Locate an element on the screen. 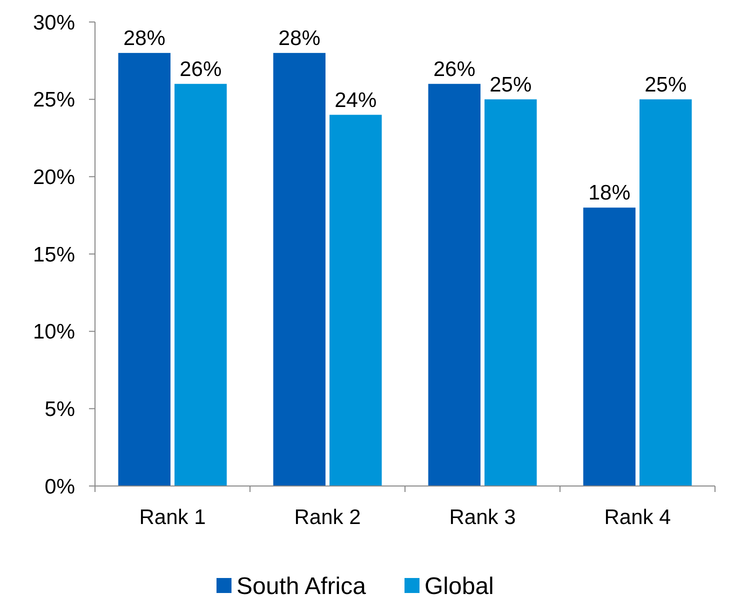 The height and width of the screenshot is (606, 737). data-label: 24% is located at coordinates (355, 100).